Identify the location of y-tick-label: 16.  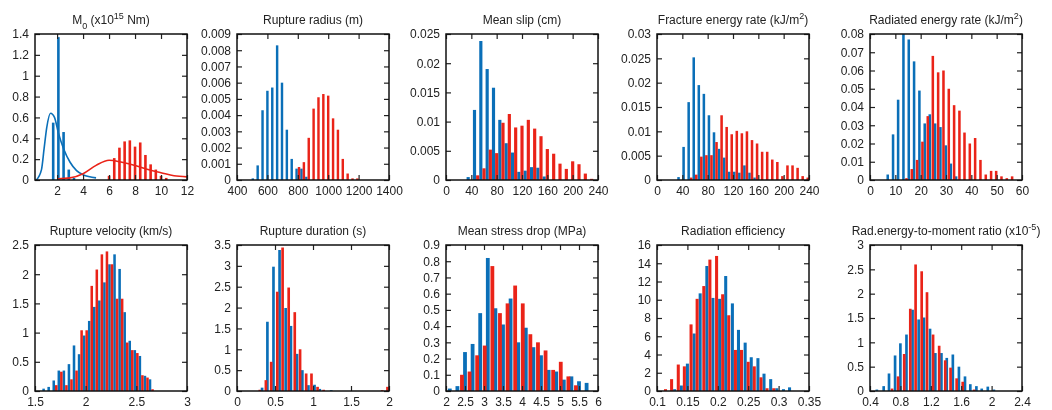
(644, 245).